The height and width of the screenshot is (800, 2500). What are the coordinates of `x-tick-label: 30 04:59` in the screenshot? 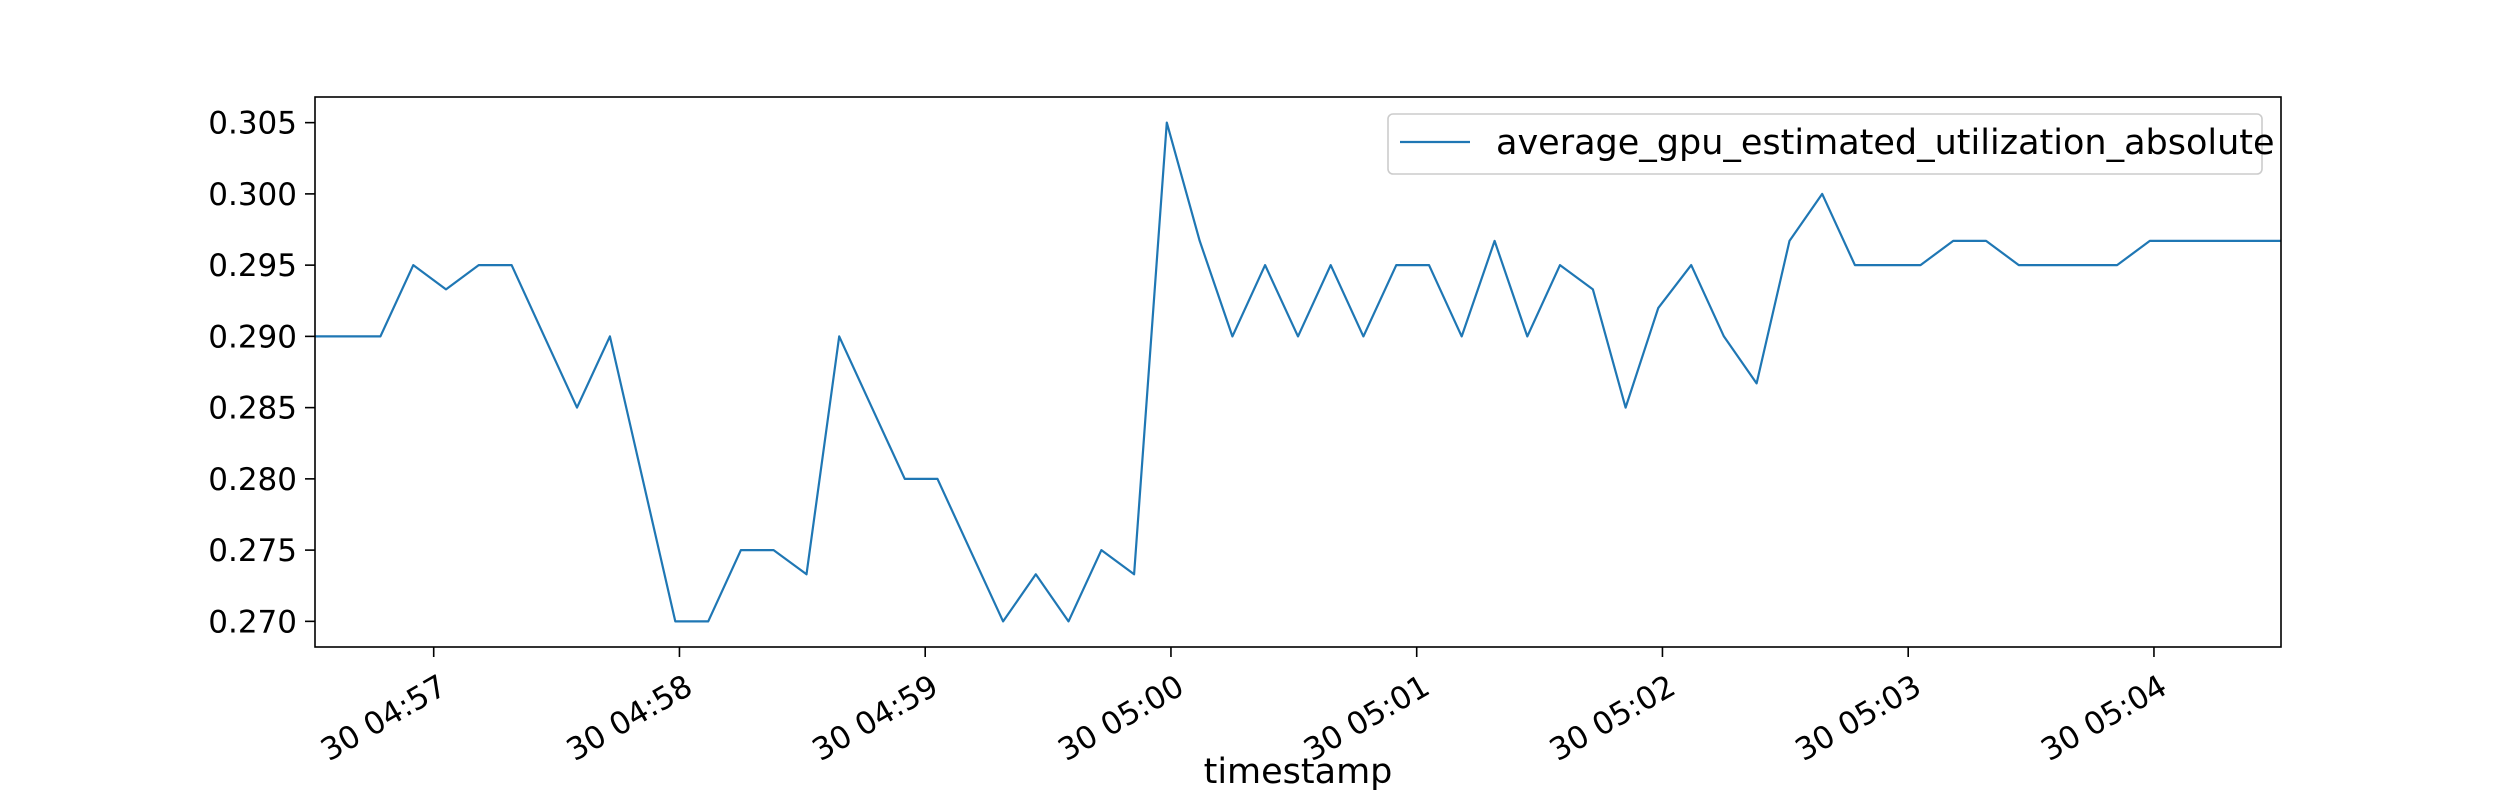 It's located at (875, 718).